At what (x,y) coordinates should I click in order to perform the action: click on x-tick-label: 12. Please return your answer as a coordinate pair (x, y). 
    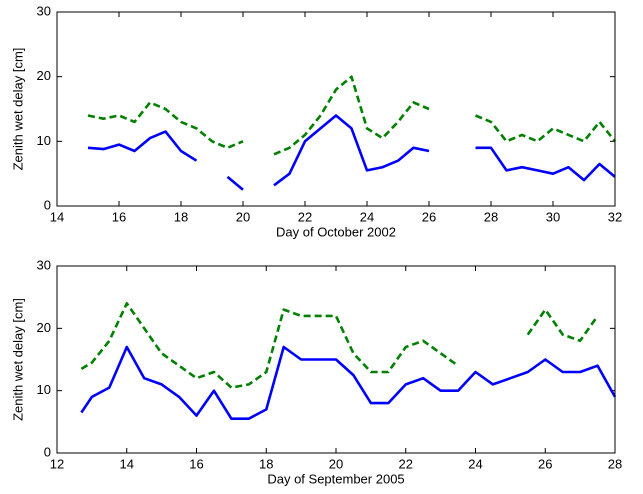
    Looking at the image, I should click on (57, 463).